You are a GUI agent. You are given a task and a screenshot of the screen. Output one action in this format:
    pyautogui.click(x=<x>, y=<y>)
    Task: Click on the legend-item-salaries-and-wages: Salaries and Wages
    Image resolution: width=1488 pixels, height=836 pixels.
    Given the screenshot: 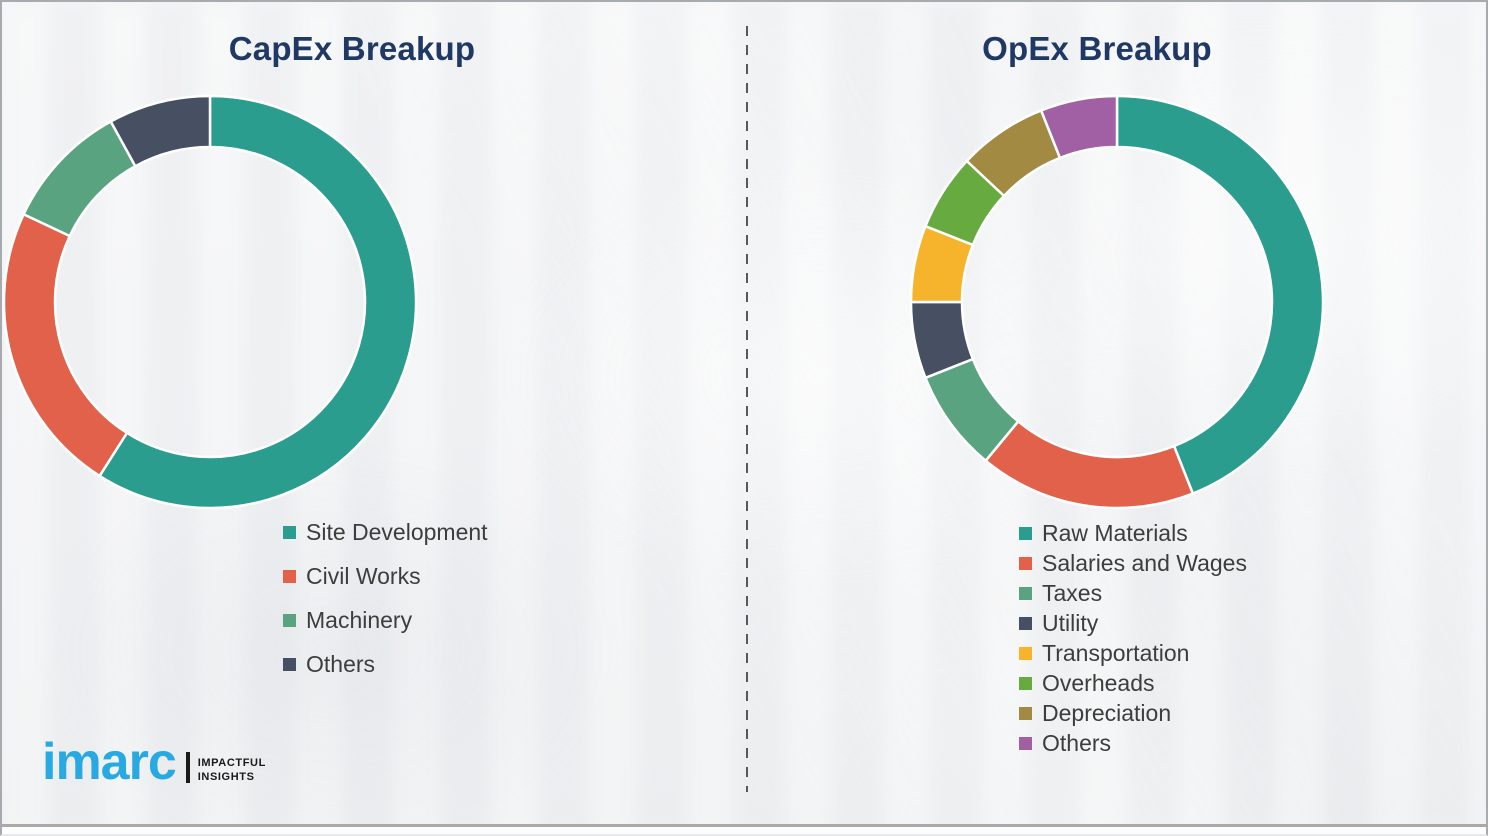 What is the action you would take?
    pyautogui.click(x=1133, y=563)
    